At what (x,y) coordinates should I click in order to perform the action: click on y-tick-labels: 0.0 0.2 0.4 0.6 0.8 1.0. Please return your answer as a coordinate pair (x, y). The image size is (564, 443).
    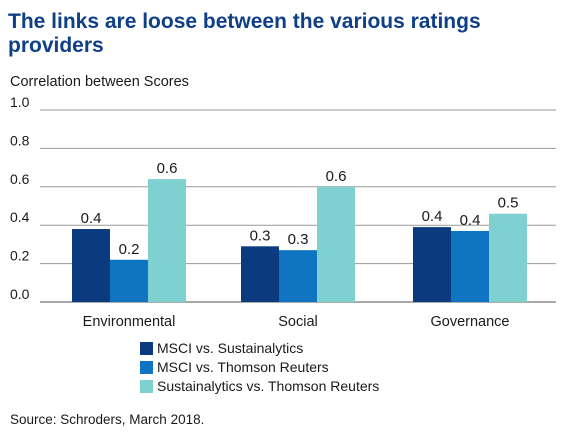
    Looking at the image, I should click on (20, 198).